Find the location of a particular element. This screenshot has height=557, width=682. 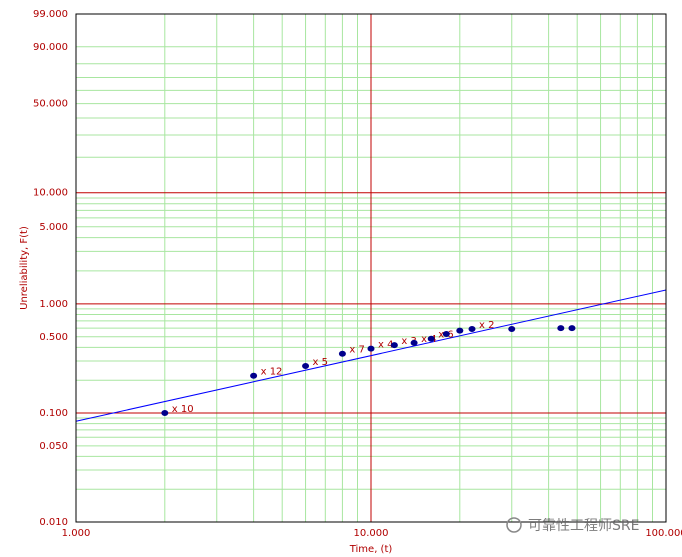

y-tick-label: 99.000 is located at coordinates (50, 14).